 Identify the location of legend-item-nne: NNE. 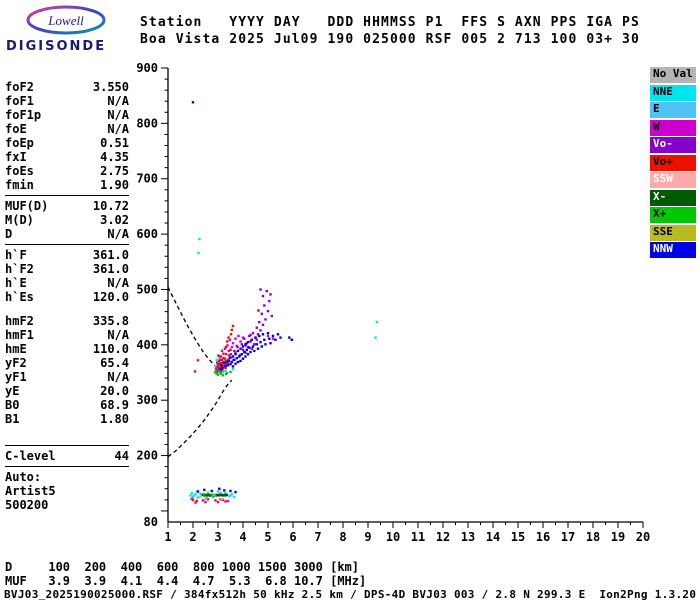
(673, 92).